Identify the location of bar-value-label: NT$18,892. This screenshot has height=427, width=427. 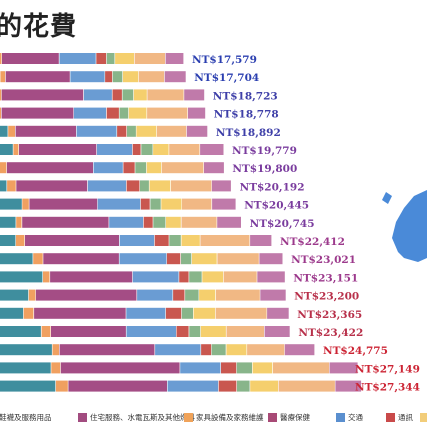
(248, 133).